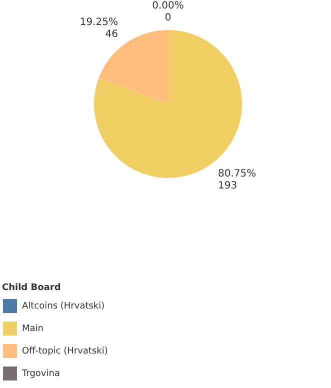  What do you see at coordinates (133, 67) in the screenshot?
I see `pie-slice` at bounding box center [133, 67].